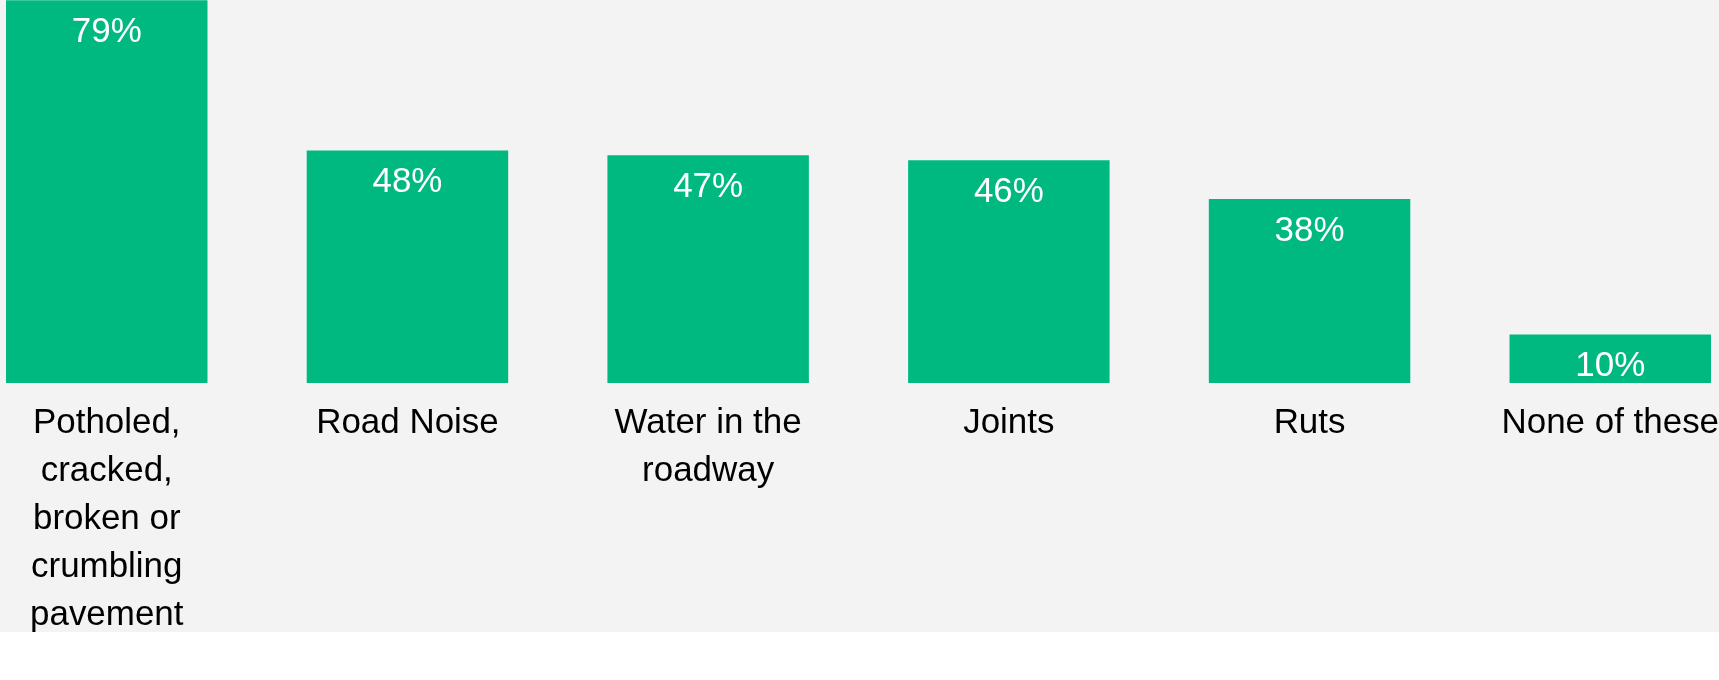 The width and height of the screenshot is (1719, 680). What do you see at coordinates (407, 421) in the screenshot?
I see `x-tick-label: Road Noise` at bounding box center [407, 421].